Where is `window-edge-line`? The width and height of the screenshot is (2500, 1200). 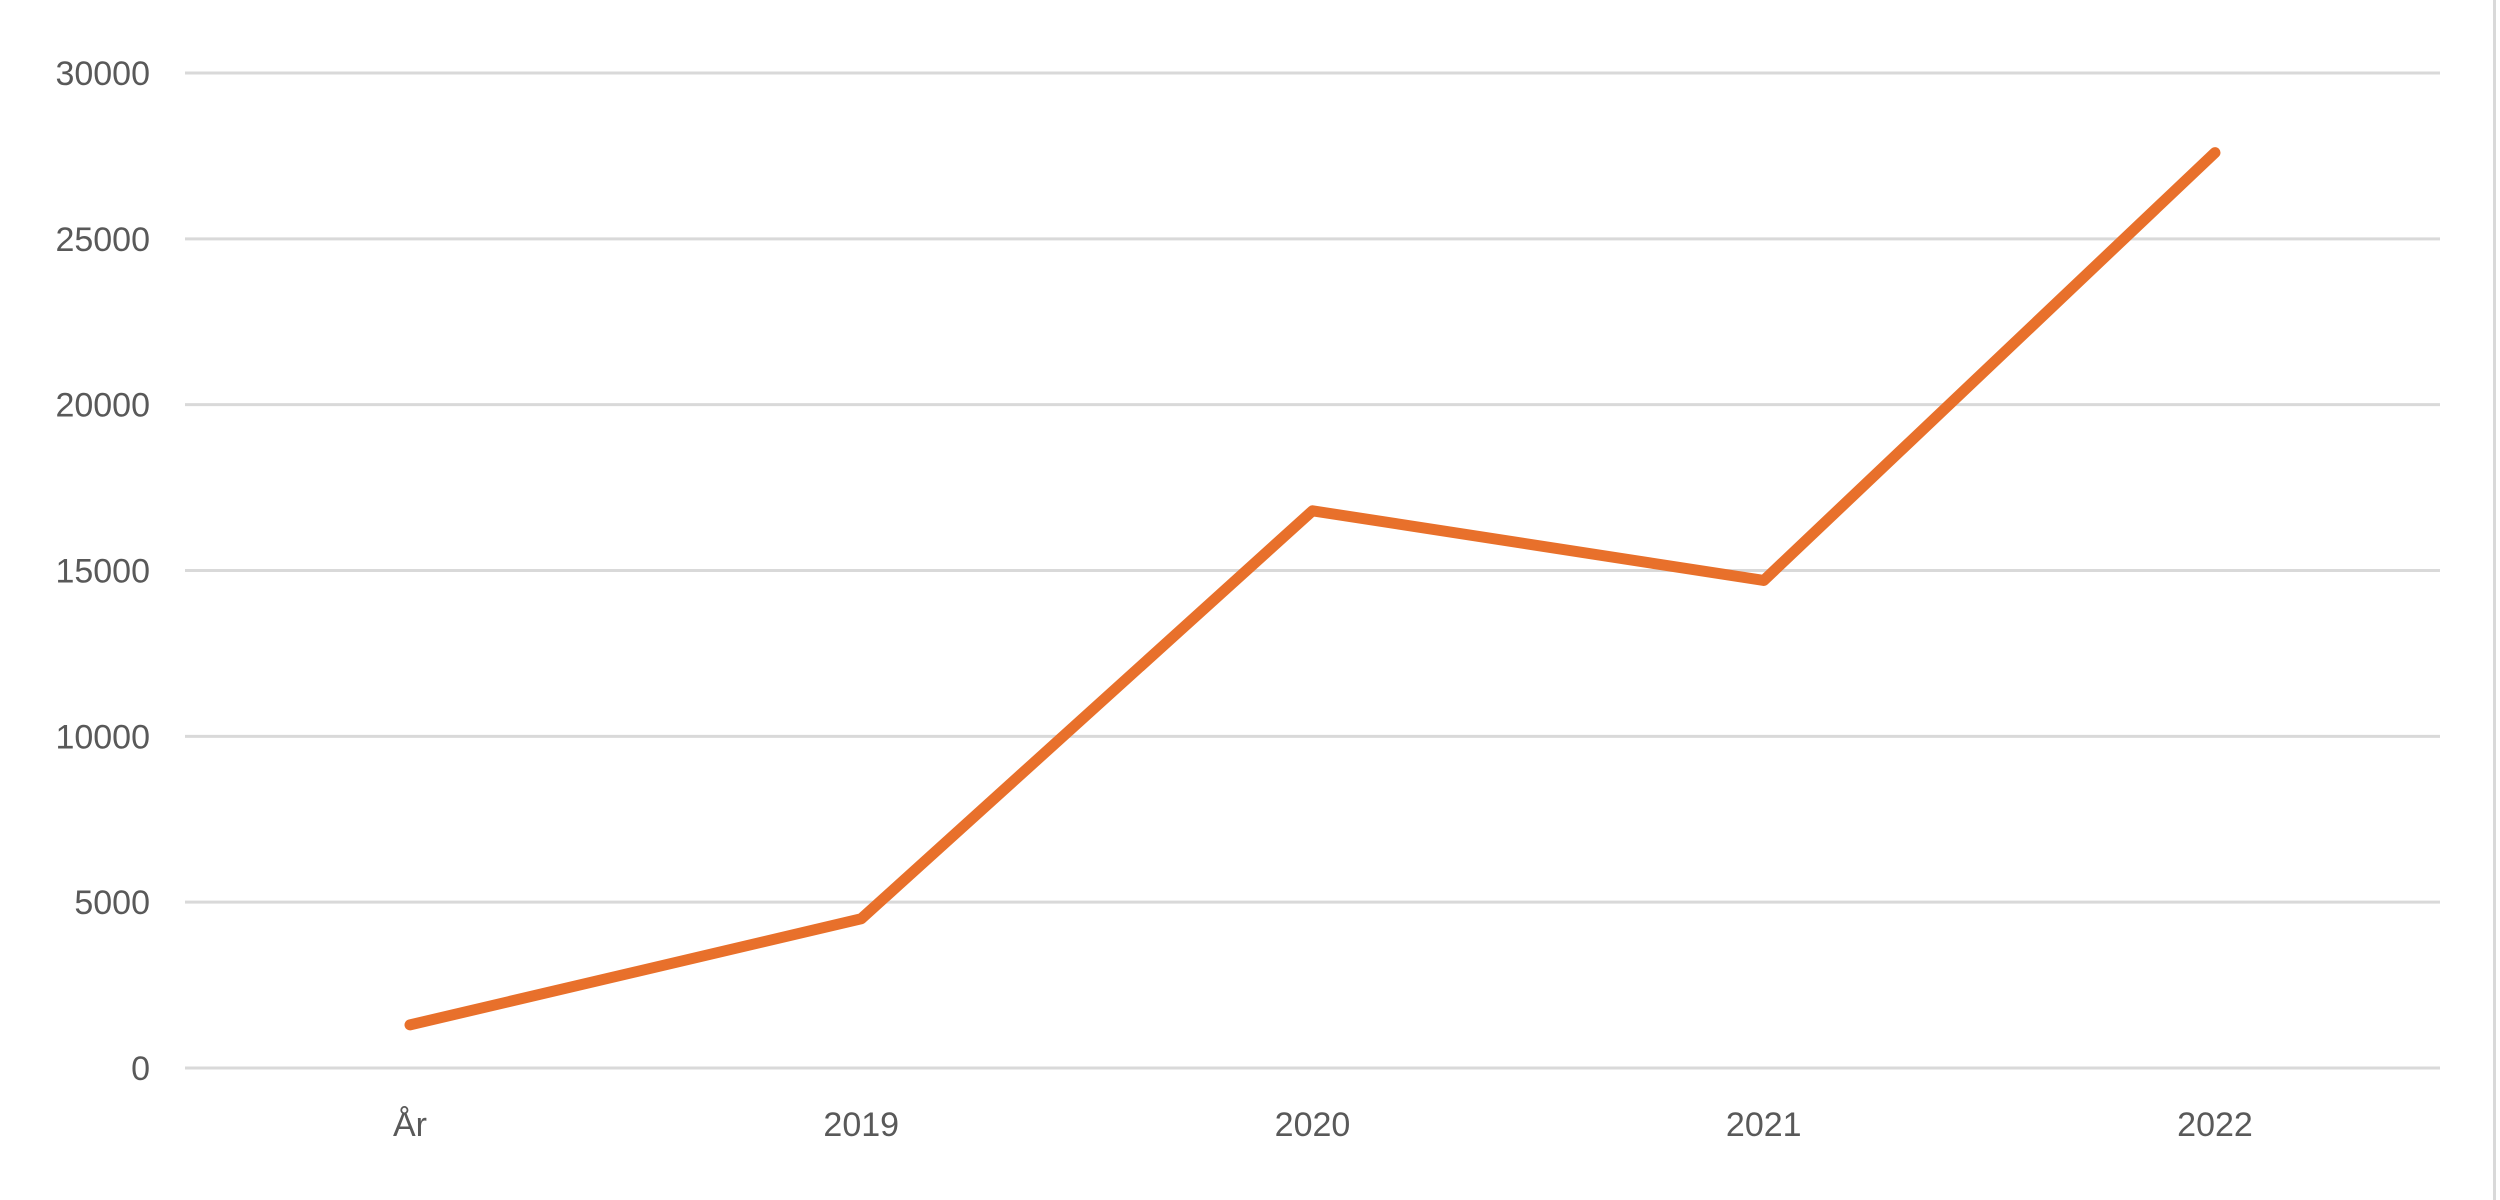
window-edge-line is located at coordinates (2494, 600).